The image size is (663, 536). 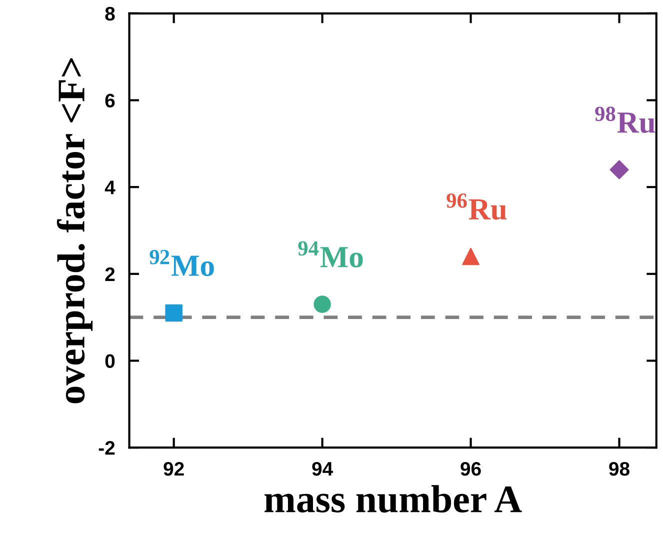 I want to click on y-tick-label: 6, so click(x=110, y=101).